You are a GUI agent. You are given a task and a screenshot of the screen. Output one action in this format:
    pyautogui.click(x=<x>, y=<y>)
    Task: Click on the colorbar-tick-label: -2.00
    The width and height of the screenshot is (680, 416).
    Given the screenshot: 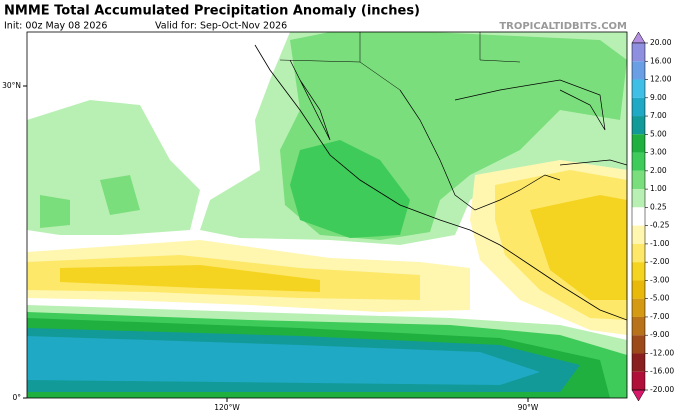 What is the action you would take?
    pyautogui.click(x=660, y=261)
    